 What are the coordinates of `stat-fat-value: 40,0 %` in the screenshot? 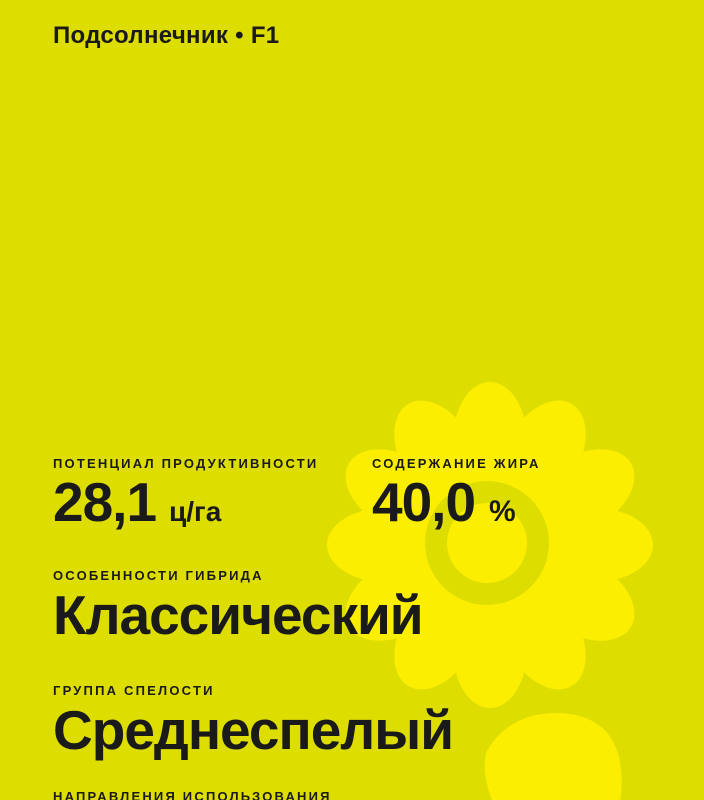 It's located at (444, 502).